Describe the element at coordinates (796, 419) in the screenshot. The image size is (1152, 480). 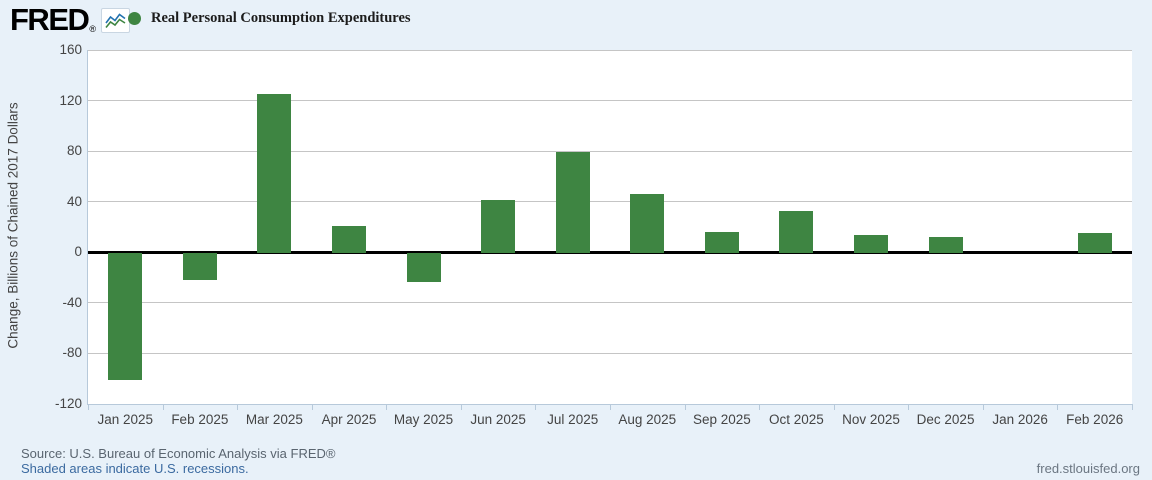
I see `x-tick-label-oct-2025: Oct 2025` at that location.